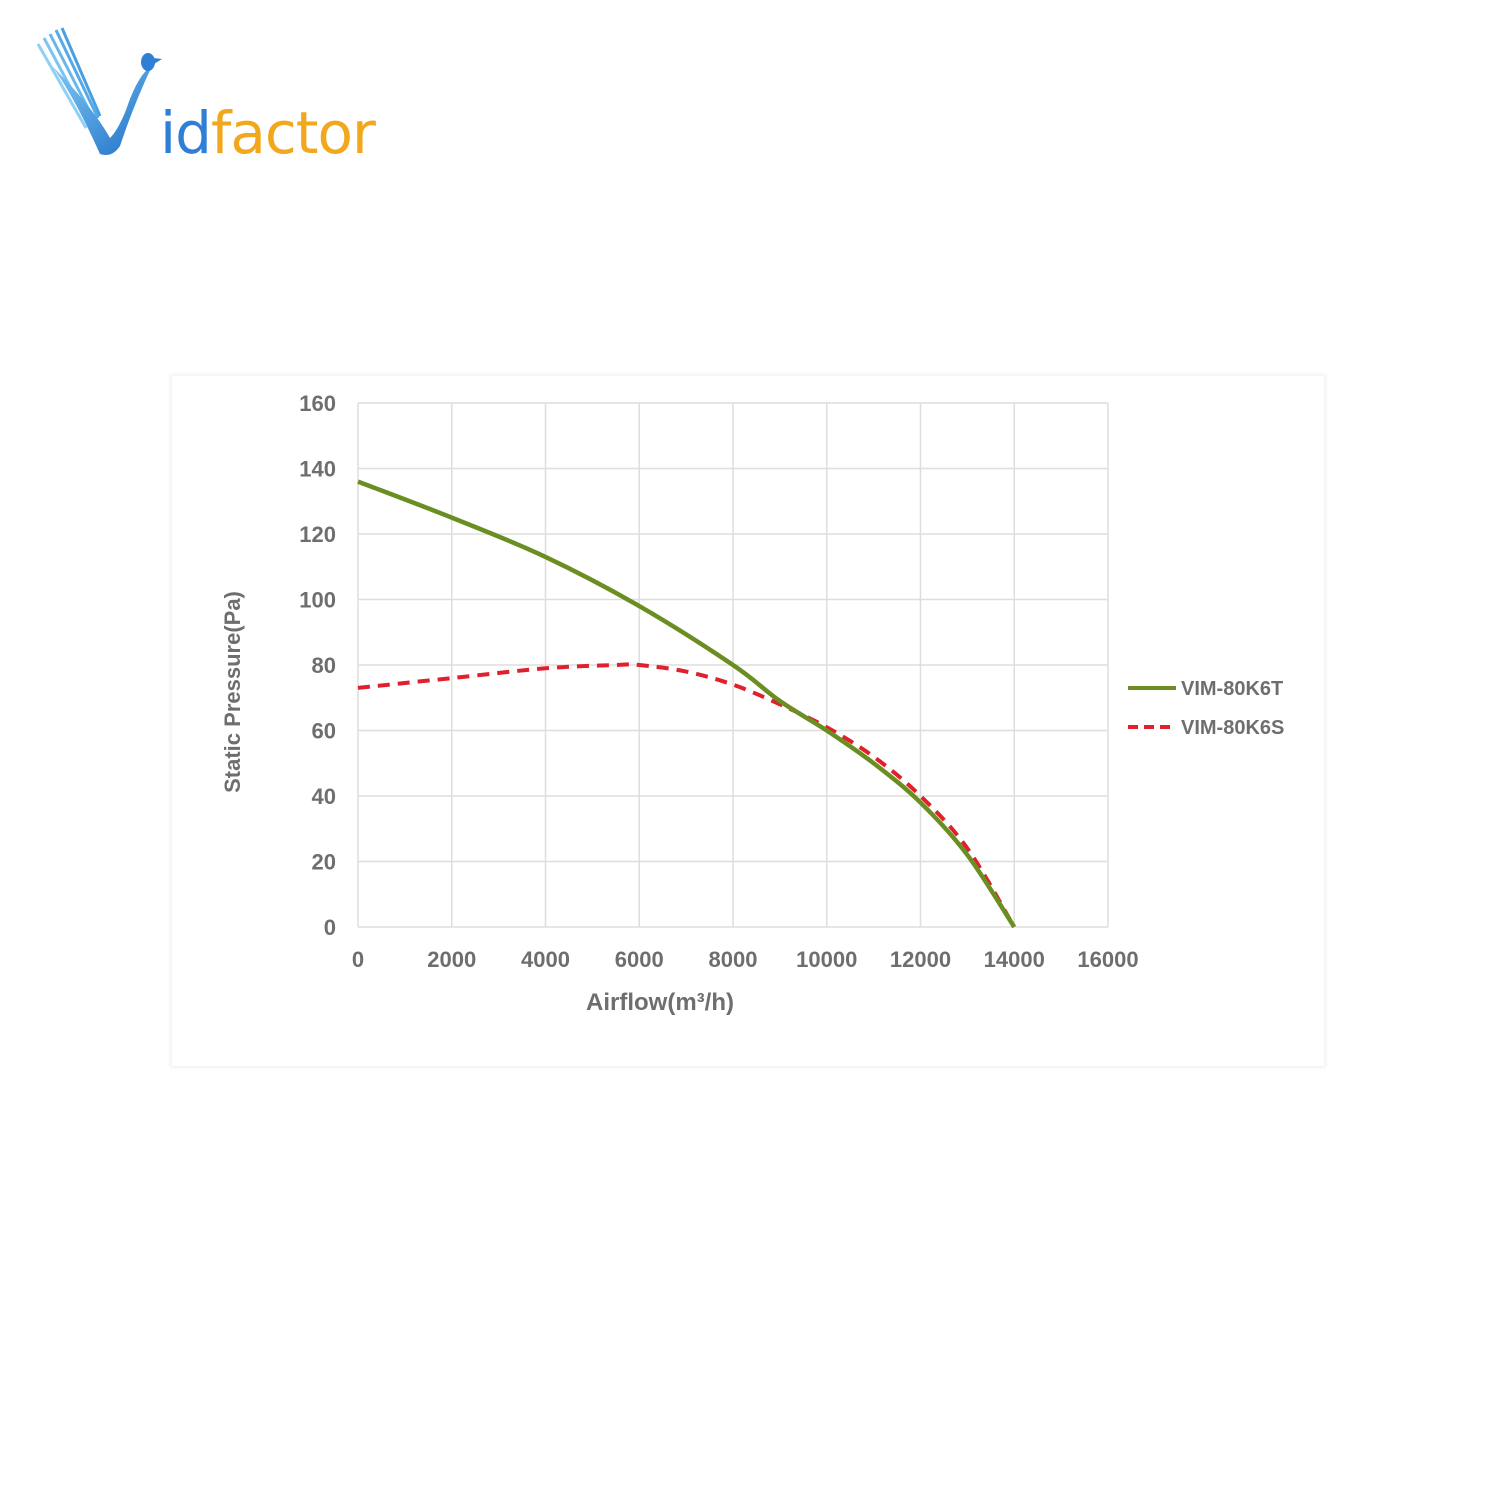 The height and width of the screenshot is (1500, 1500). I want to click on x-axis-title: Airflow(m³/h), so click(660, 1002).